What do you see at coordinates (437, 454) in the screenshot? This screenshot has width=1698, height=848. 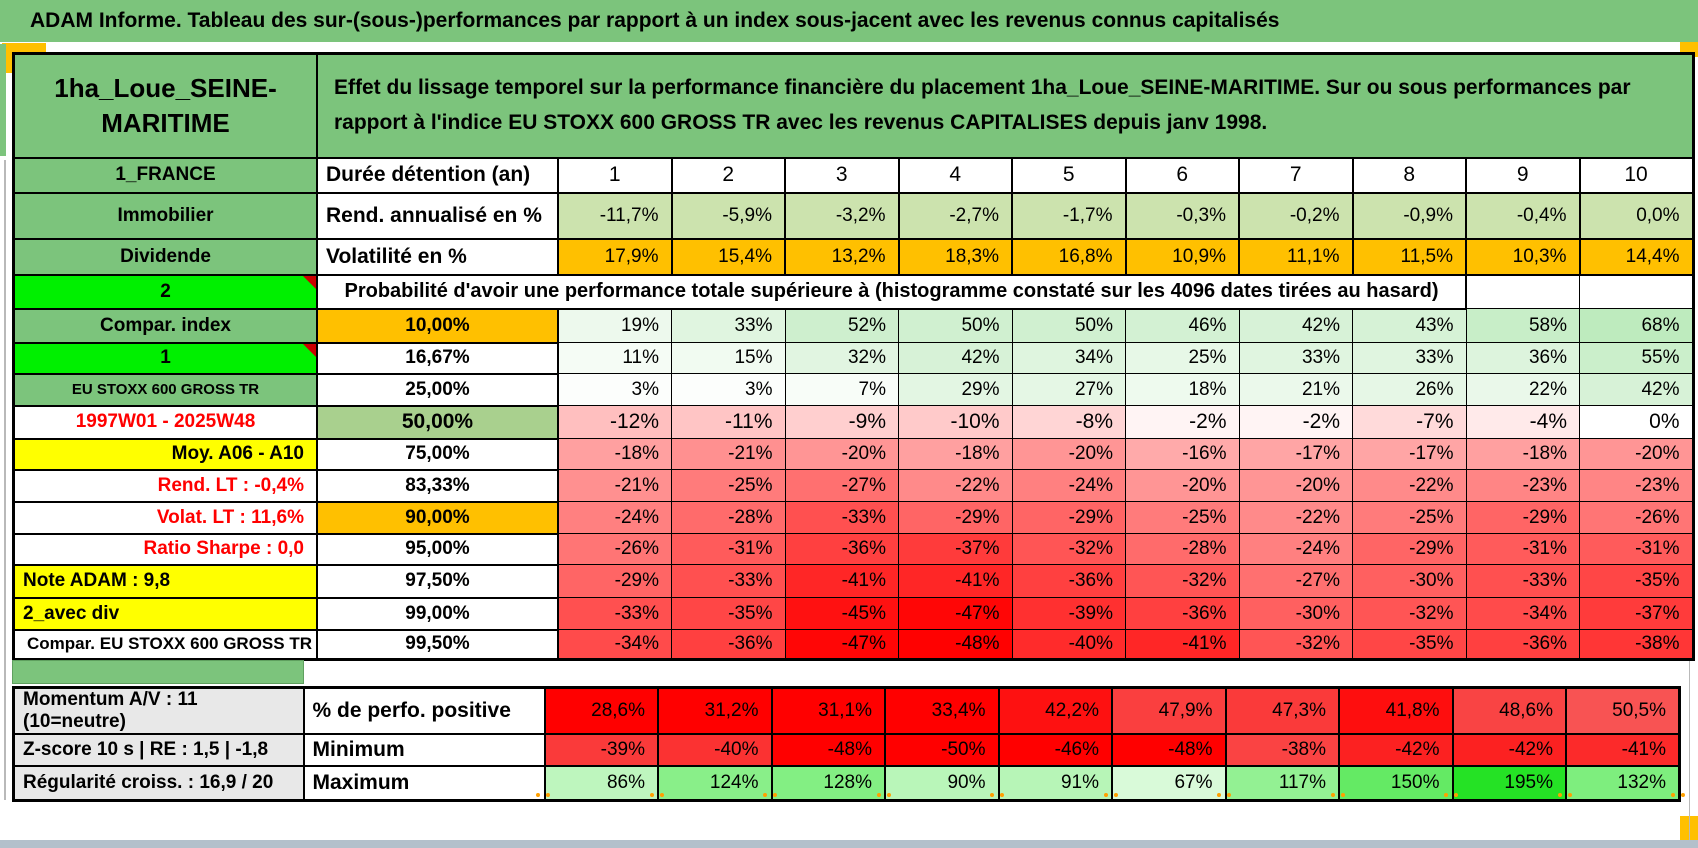 I see `row-header-cell: 75,00%` at bounding box center [437, 454].